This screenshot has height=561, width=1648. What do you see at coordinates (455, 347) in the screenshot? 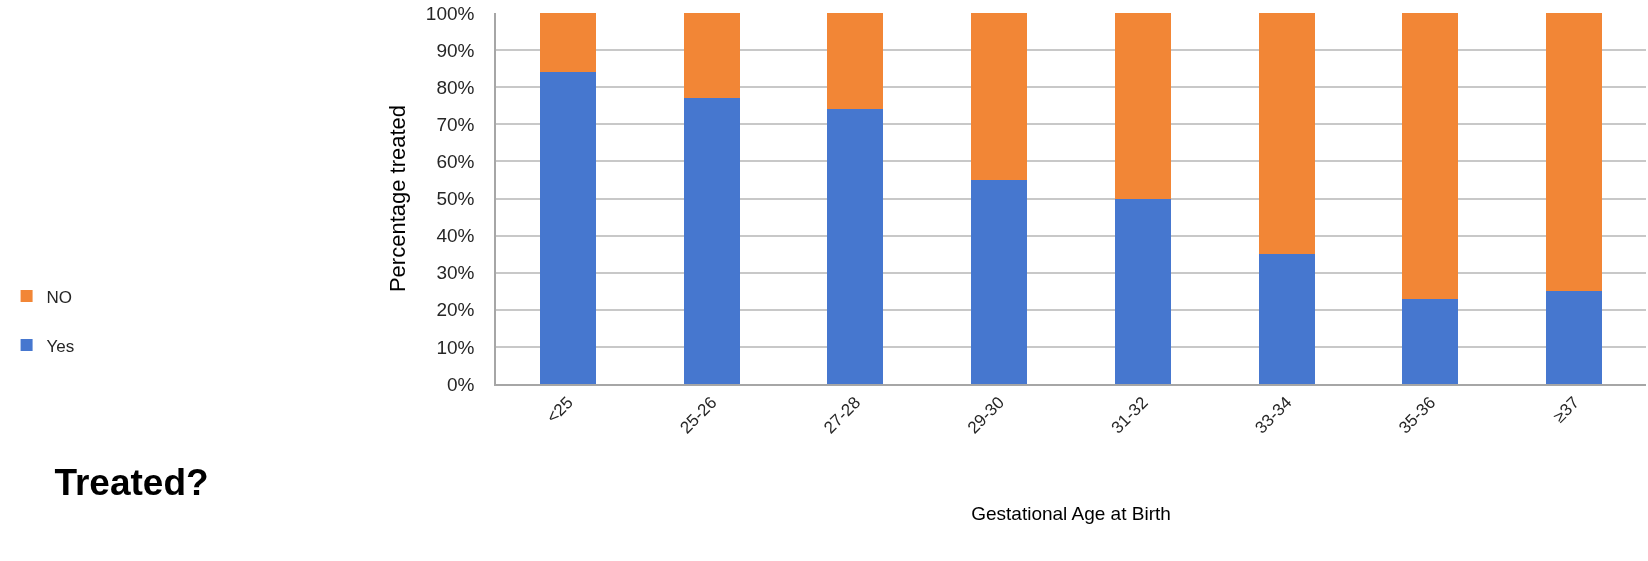
I see `y-tick-label: 10%` at bounding box center [455, 347].